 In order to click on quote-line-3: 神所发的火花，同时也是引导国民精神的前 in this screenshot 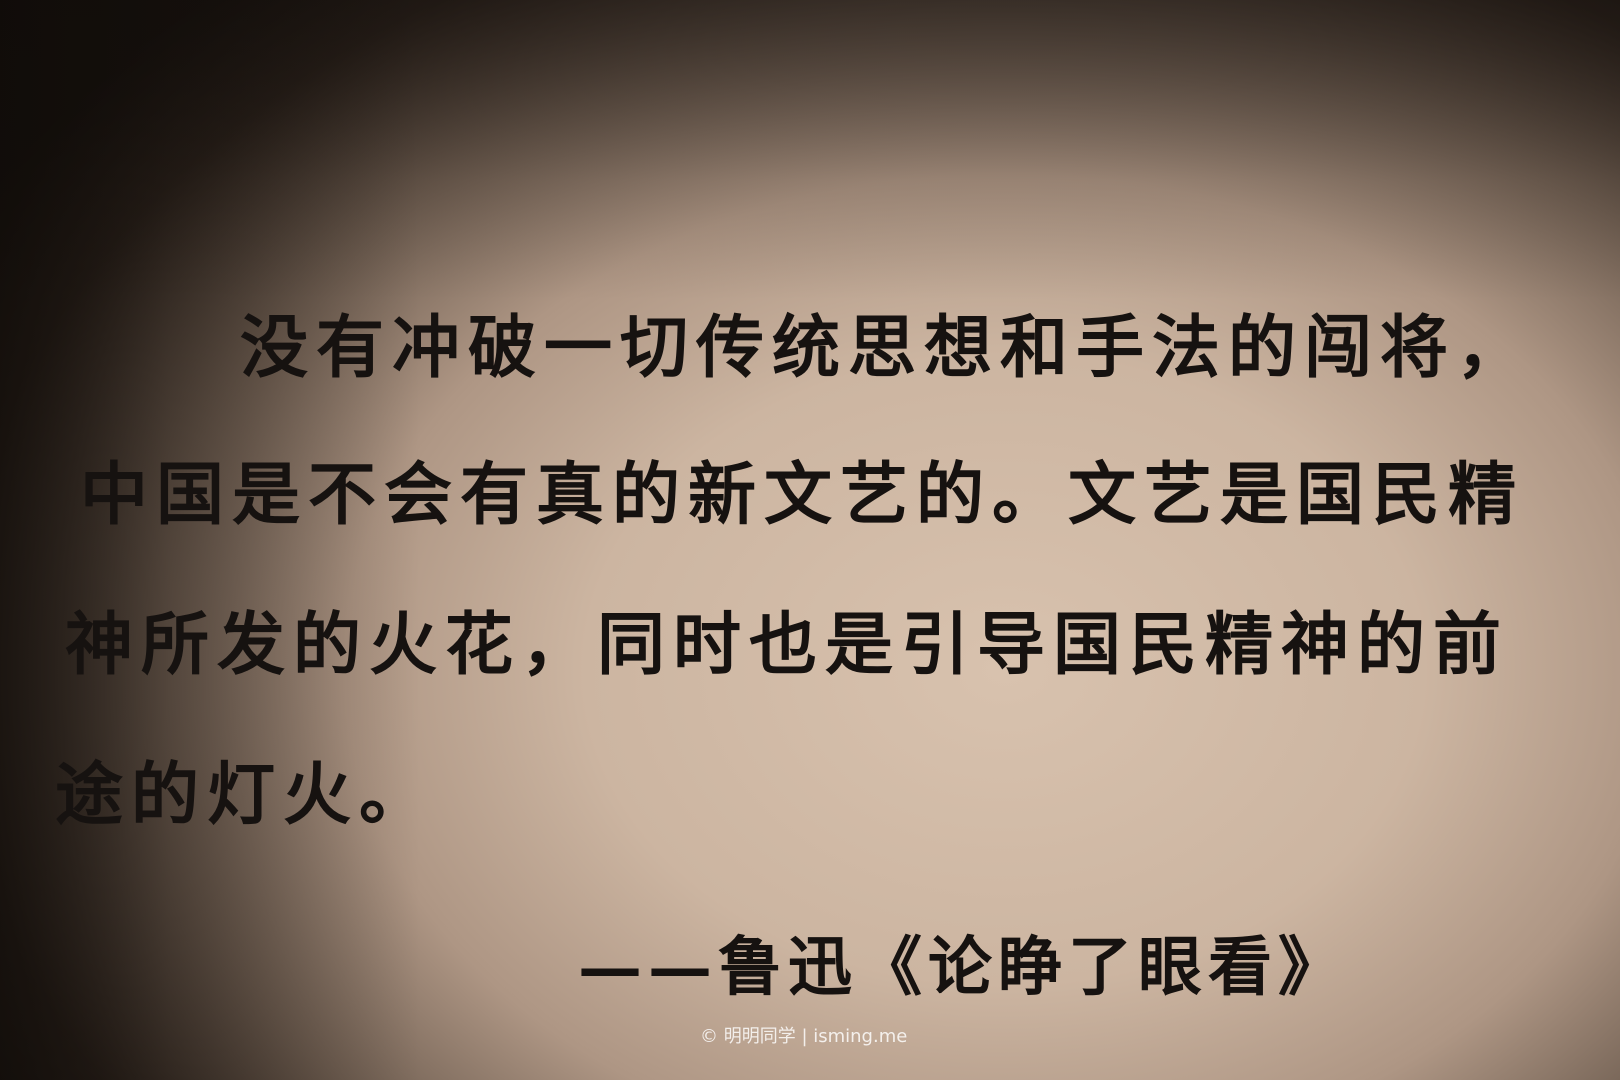, I will do `click(787, 645)`.